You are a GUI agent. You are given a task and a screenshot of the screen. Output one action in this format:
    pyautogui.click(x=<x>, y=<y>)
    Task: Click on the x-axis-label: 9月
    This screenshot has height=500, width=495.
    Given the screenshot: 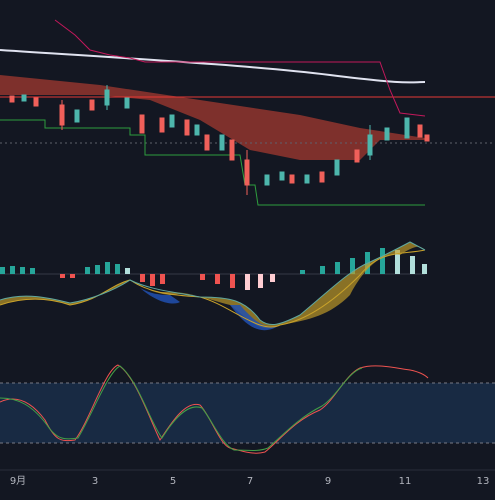 What is the action you would take?
    pyautogui.click(x=18, y=481)
    